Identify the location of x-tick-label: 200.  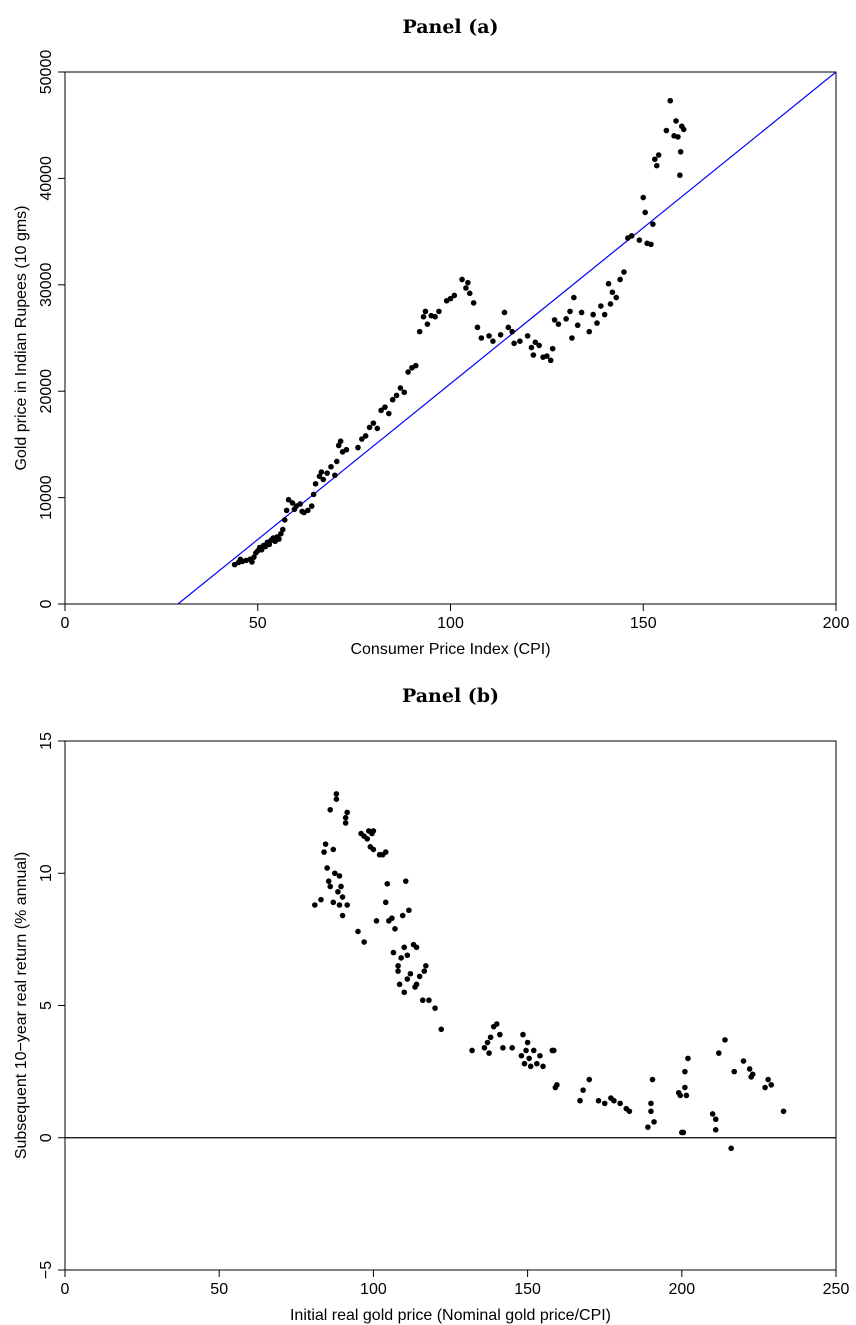
(836, 623).